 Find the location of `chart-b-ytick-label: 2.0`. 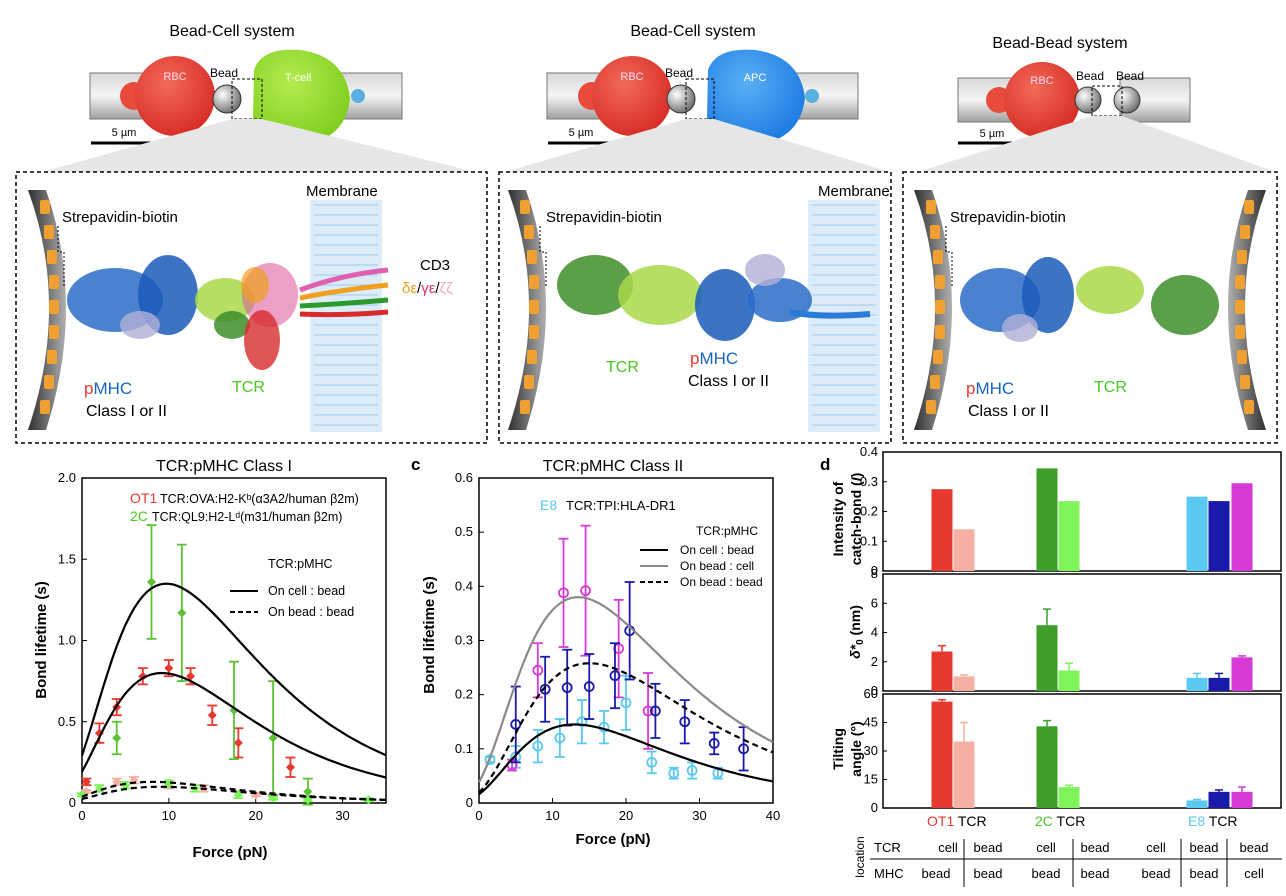

chart-b-ytick-label: 2.0 is located at coordinates (67, 477).